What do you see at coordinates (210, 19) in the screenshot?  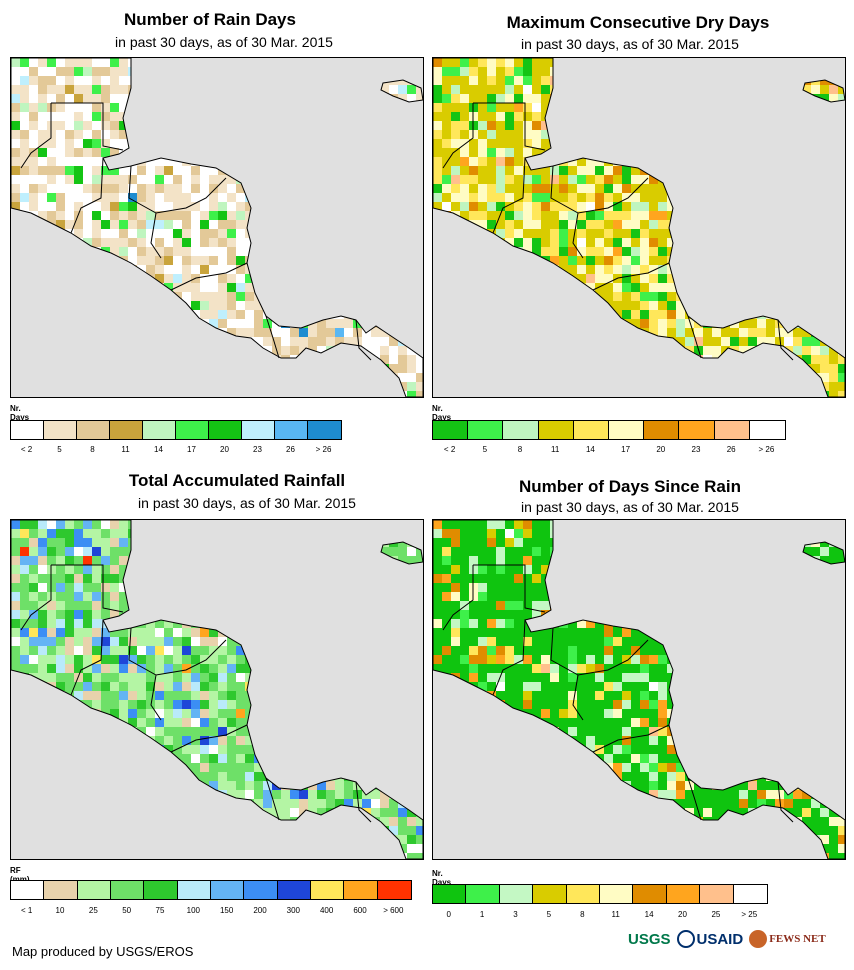 I see `page-title: Number of Rain Days` at bounding box center [210, 19].